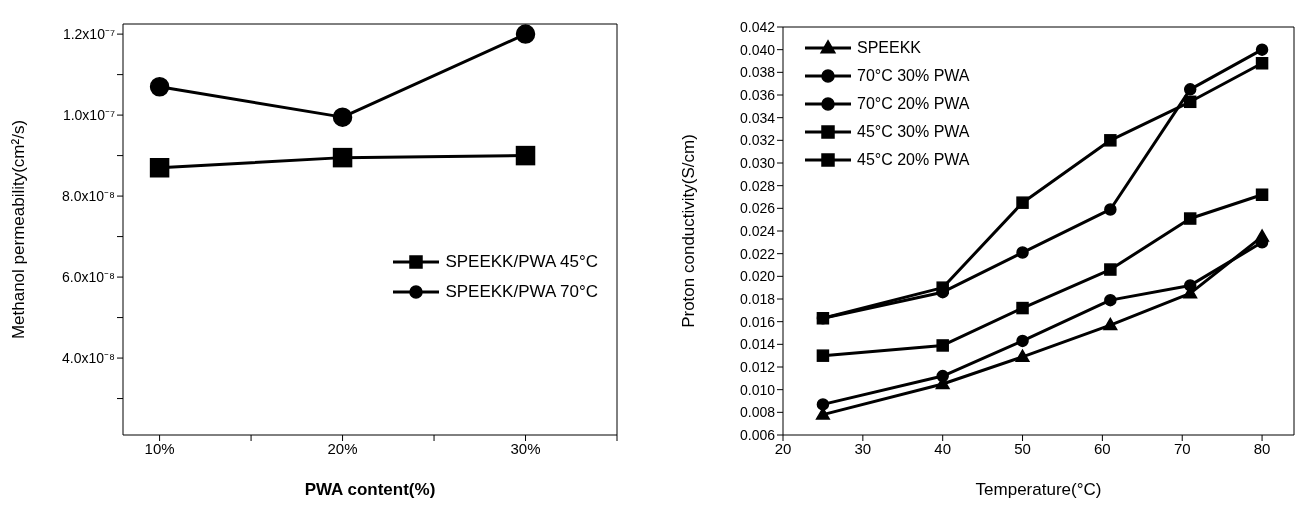 This screenshot has height=513, width=1303. What do you see at coordinates (757, 26) in the screenshot?
I see `y-tick-label: 0.042` at bounding box center [757, 26].